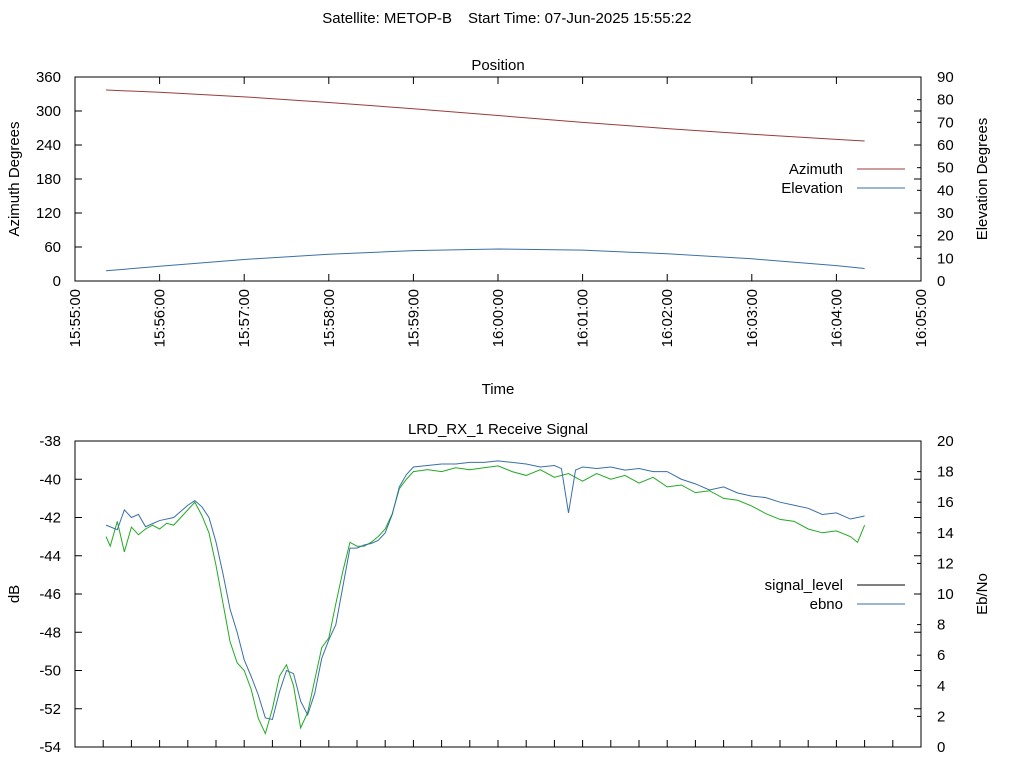  Describe the element at coordinates (498, 389) in the screenshot. I see `x-axis-label: Time` at that location.